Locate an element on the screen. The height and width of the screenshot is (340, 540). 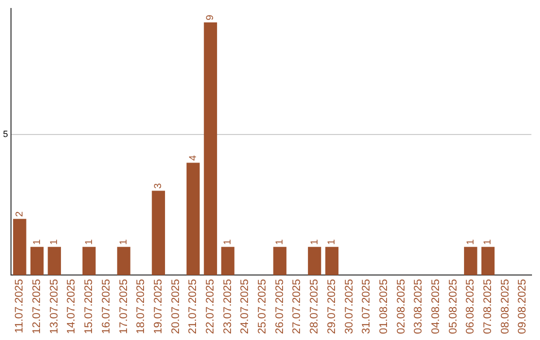
x-tick-label: 19.07.2025 is located at coordinates (158, 306).